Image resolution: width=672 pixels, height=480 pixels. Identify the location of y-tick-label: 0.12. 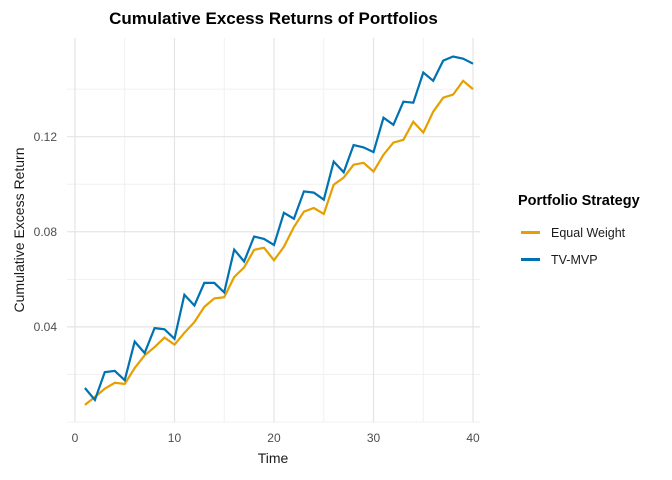
(45, 136).